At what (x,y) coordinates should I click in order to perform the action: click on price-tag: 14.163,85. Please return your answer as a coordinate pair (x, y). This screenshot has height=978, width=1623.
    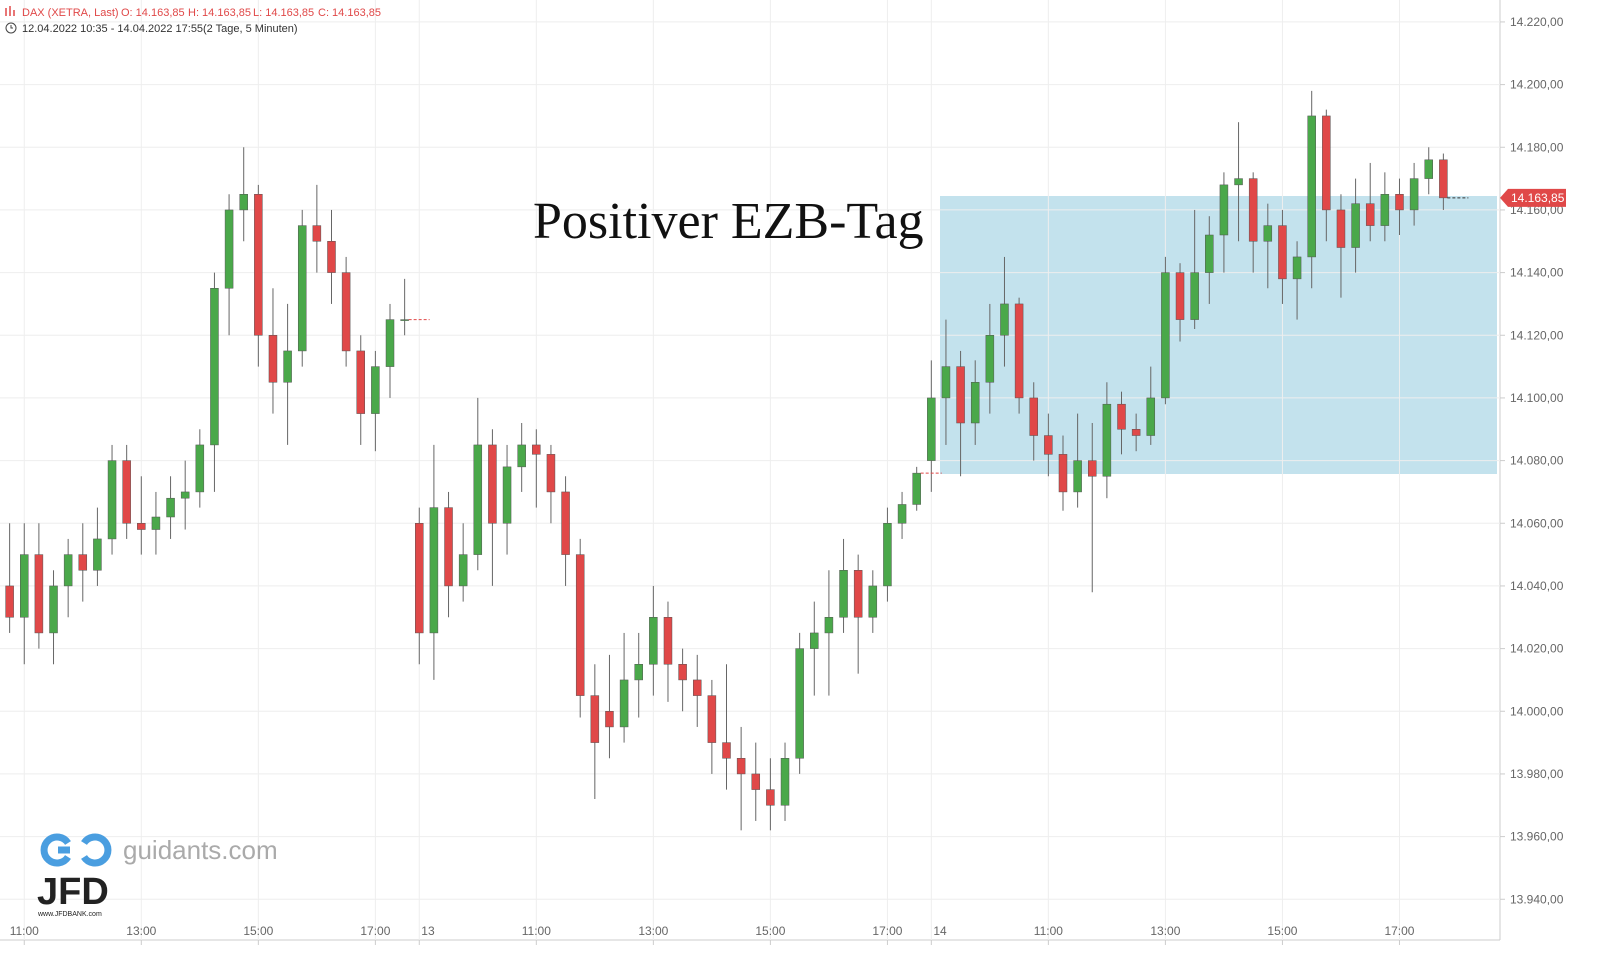
    Looking at the image, I should click on (1533, 197).